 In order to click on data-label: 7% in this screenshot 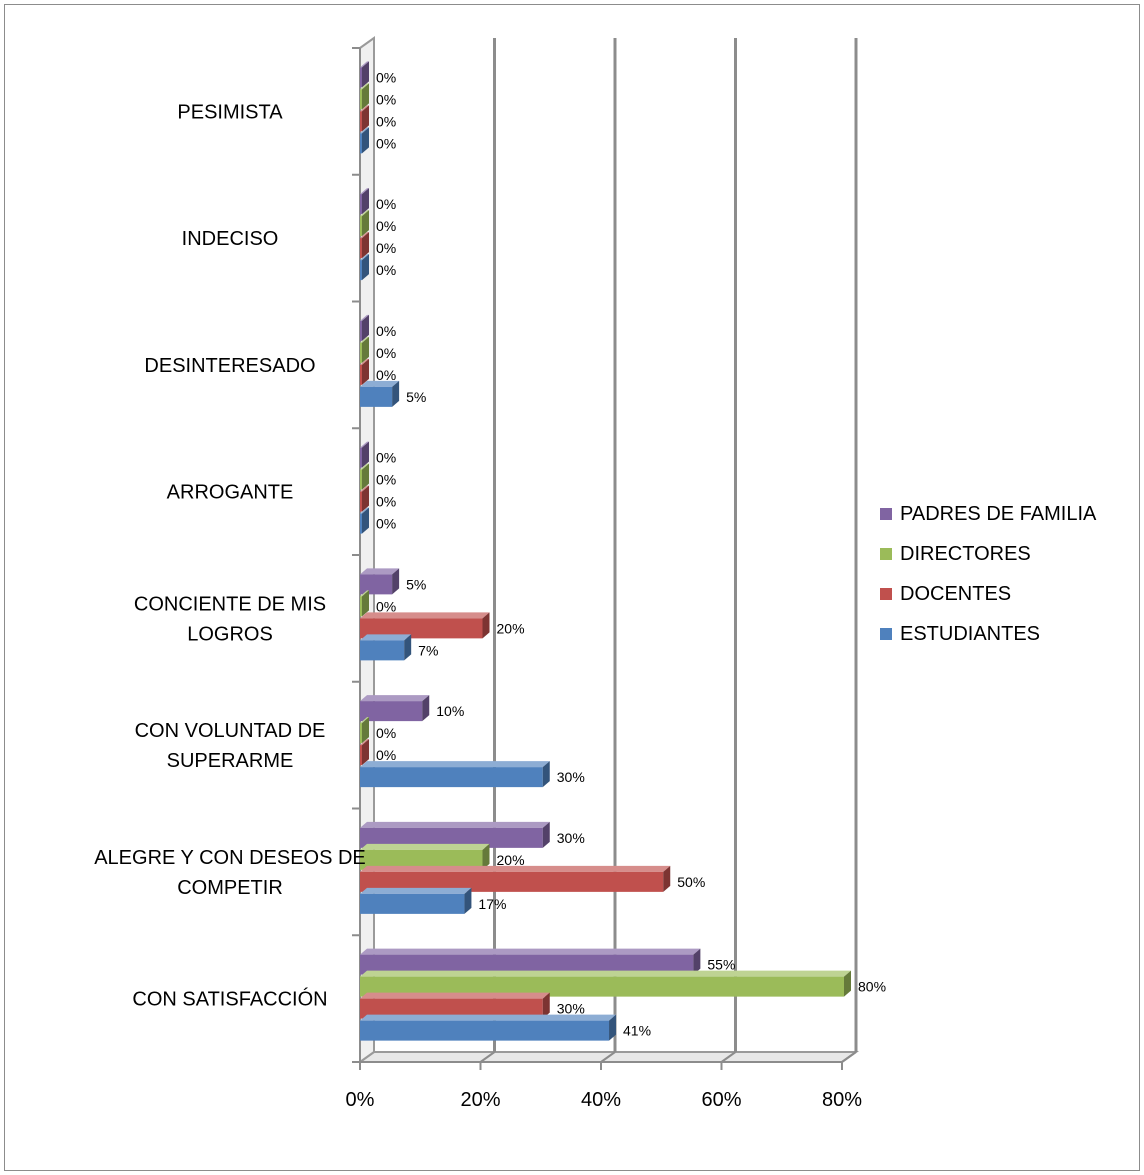, I will do `click(428, 650)`.